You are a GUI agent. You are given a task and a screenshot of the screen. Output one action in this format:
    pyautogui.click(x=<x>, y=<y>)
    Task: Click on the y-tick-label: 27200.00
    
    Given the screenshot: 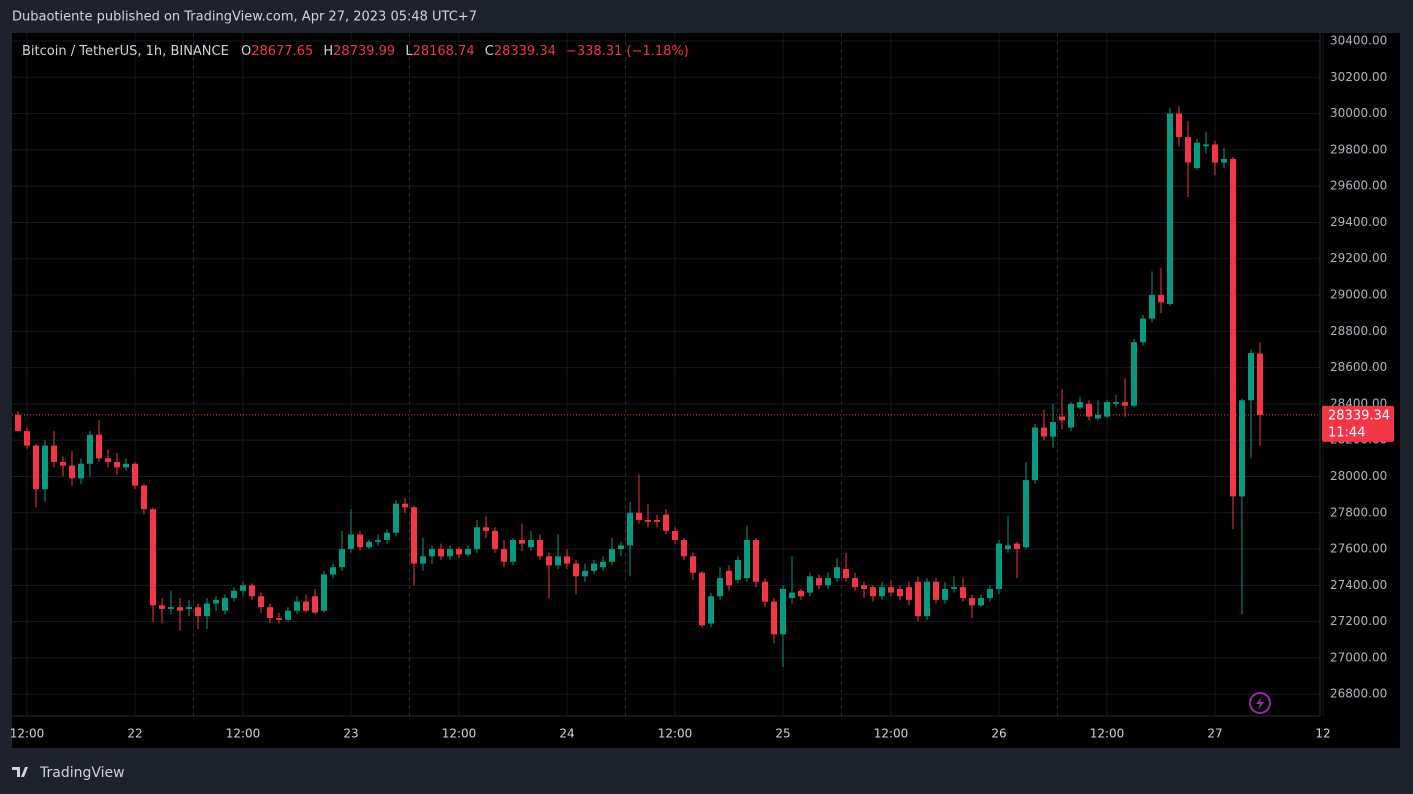 What is the action you would take?
    pyautogui.click(x=1358, y=621)
    